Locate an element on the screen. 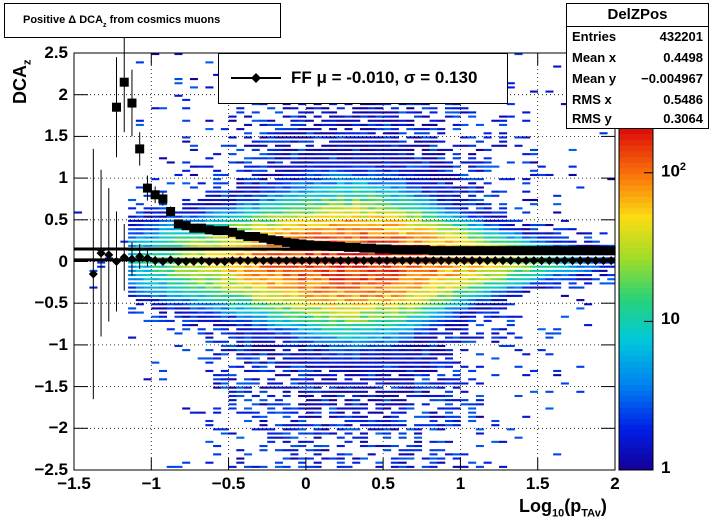  y-tick-label: 0.5 is located at coordinates (56, 219).